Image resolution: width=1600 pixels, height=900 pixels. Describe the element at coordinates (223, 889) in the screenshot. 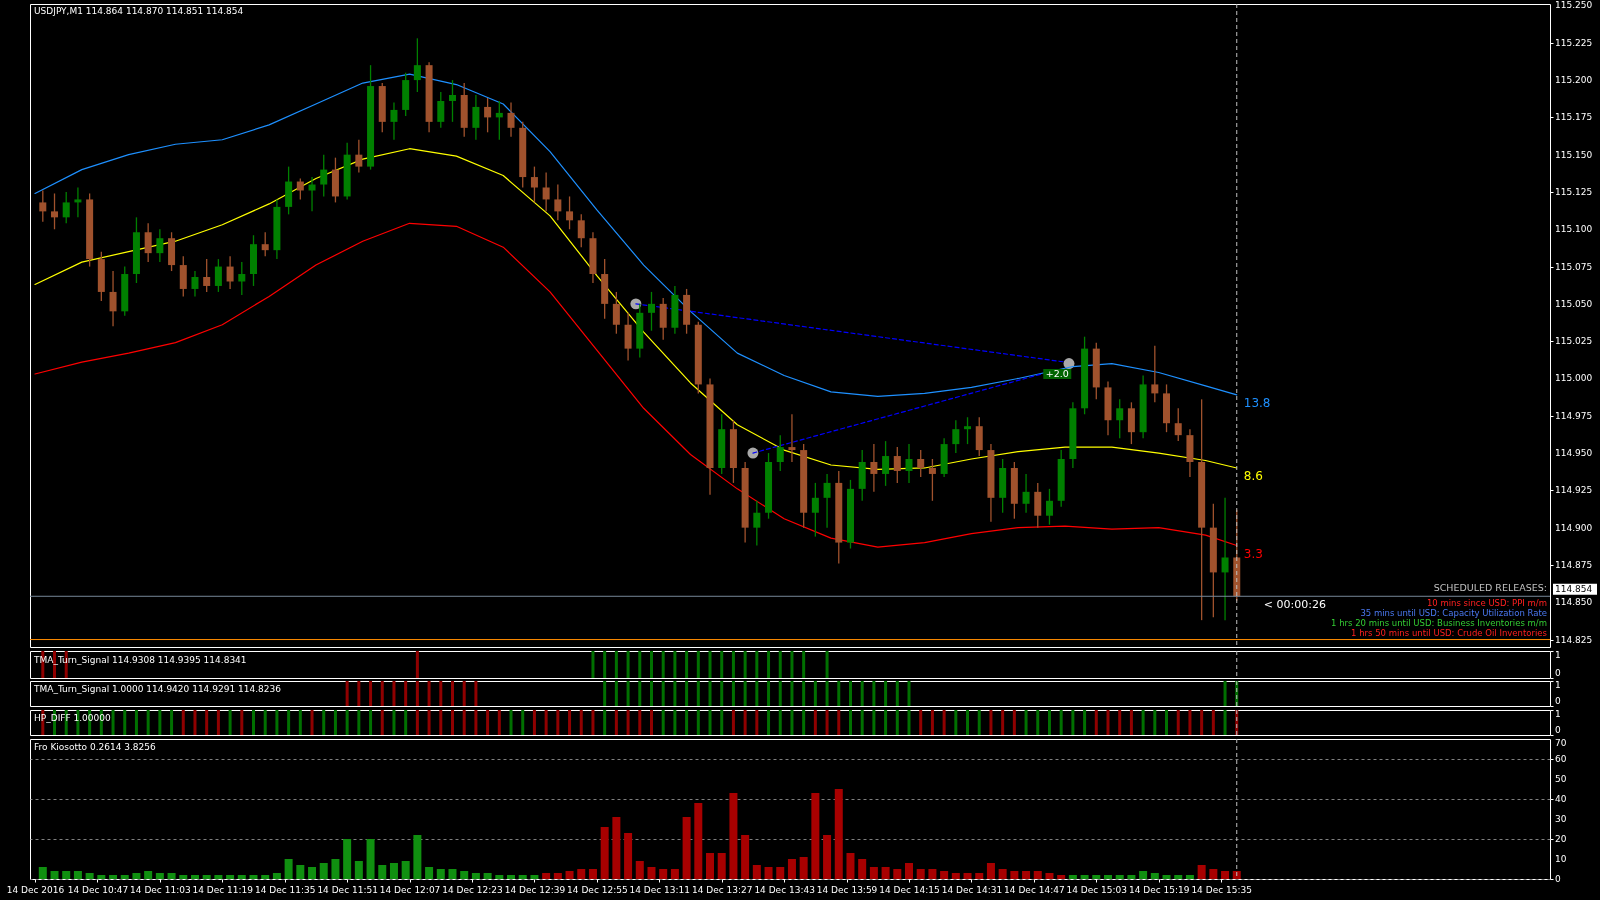

I see `x-tick-label: 14 Dec 11:19` at that location.